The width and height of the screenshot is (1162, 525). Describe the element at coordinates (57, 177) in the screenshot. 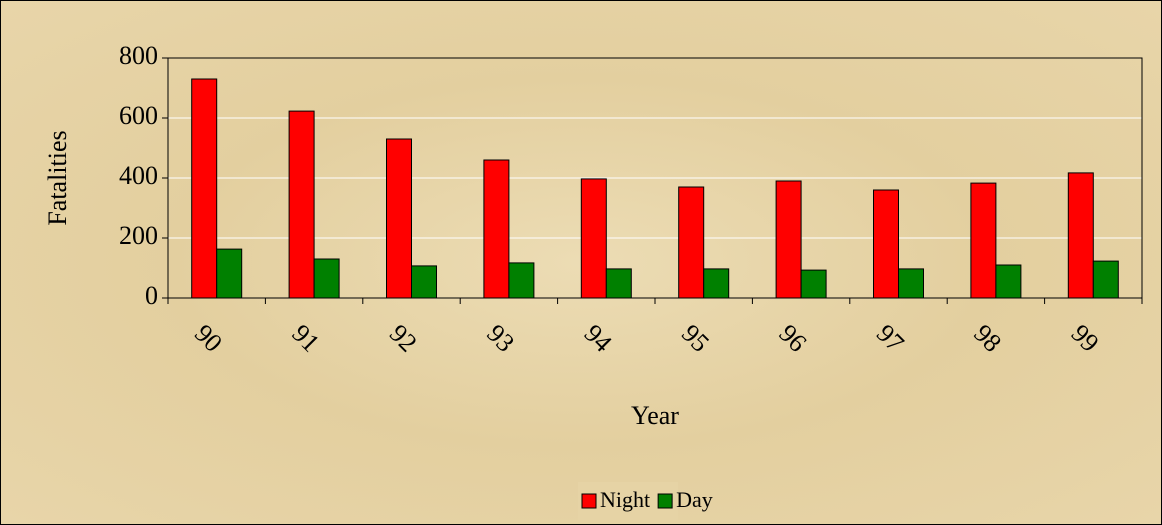

I see `y-axis-label: Fatalities` at that location.